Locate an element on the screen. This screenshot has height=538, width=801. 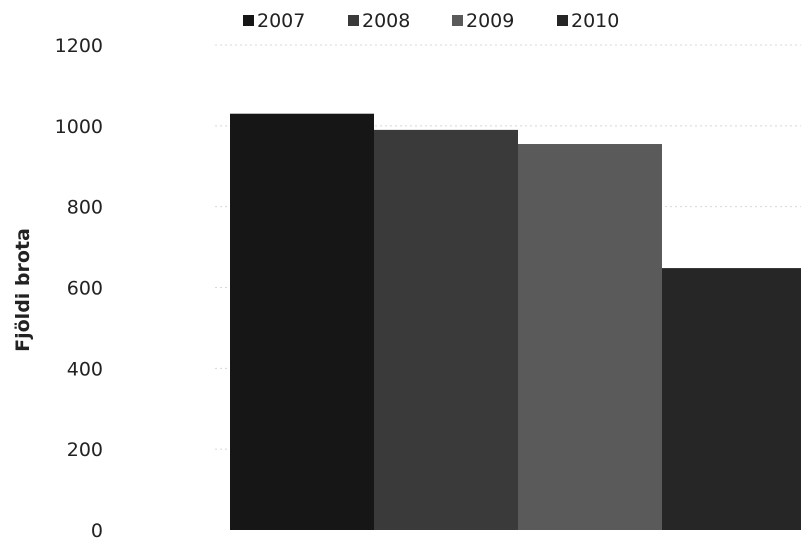
y-tick-label-0: 0 is located at coordinates (97, 529).